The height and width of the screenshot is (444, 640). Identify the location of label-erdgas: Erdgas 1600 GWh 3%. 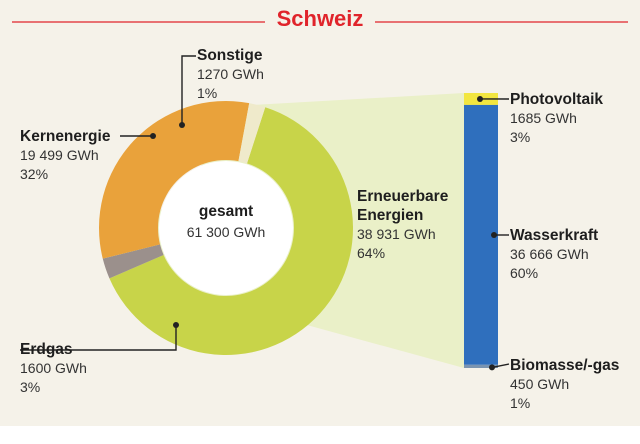
(53, 368).